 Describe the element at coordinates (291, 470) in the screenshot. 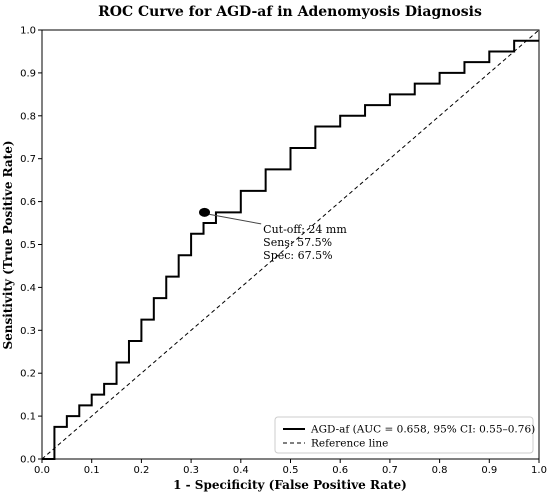

I see `x-tick-label: 0.5` at that location.